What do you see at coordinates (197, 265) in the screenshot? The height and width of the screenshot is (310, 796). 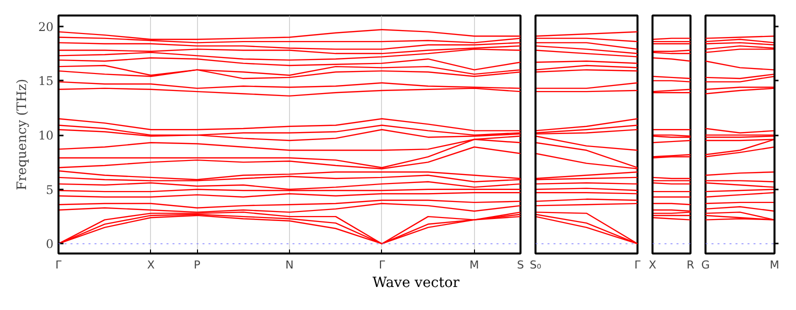 I see `x-tick-label: P` at bounding box center [197, 265].